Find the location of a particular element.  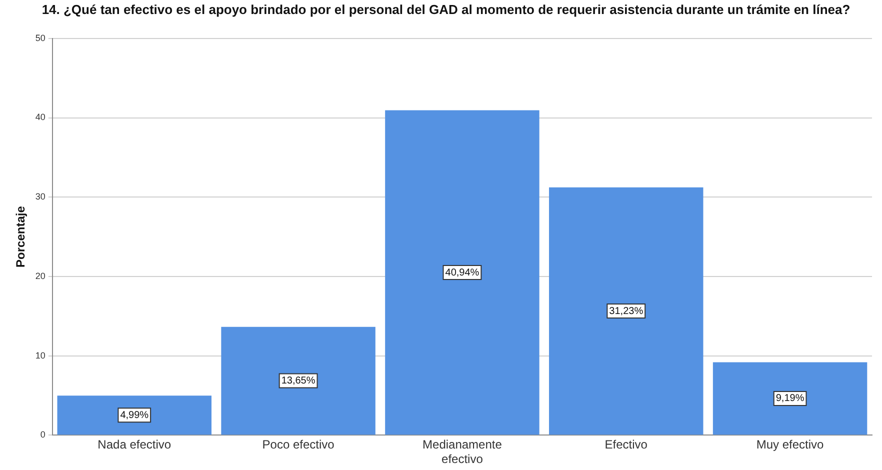

x-tick-label: Efectivo is located at coordinates (626, 445).